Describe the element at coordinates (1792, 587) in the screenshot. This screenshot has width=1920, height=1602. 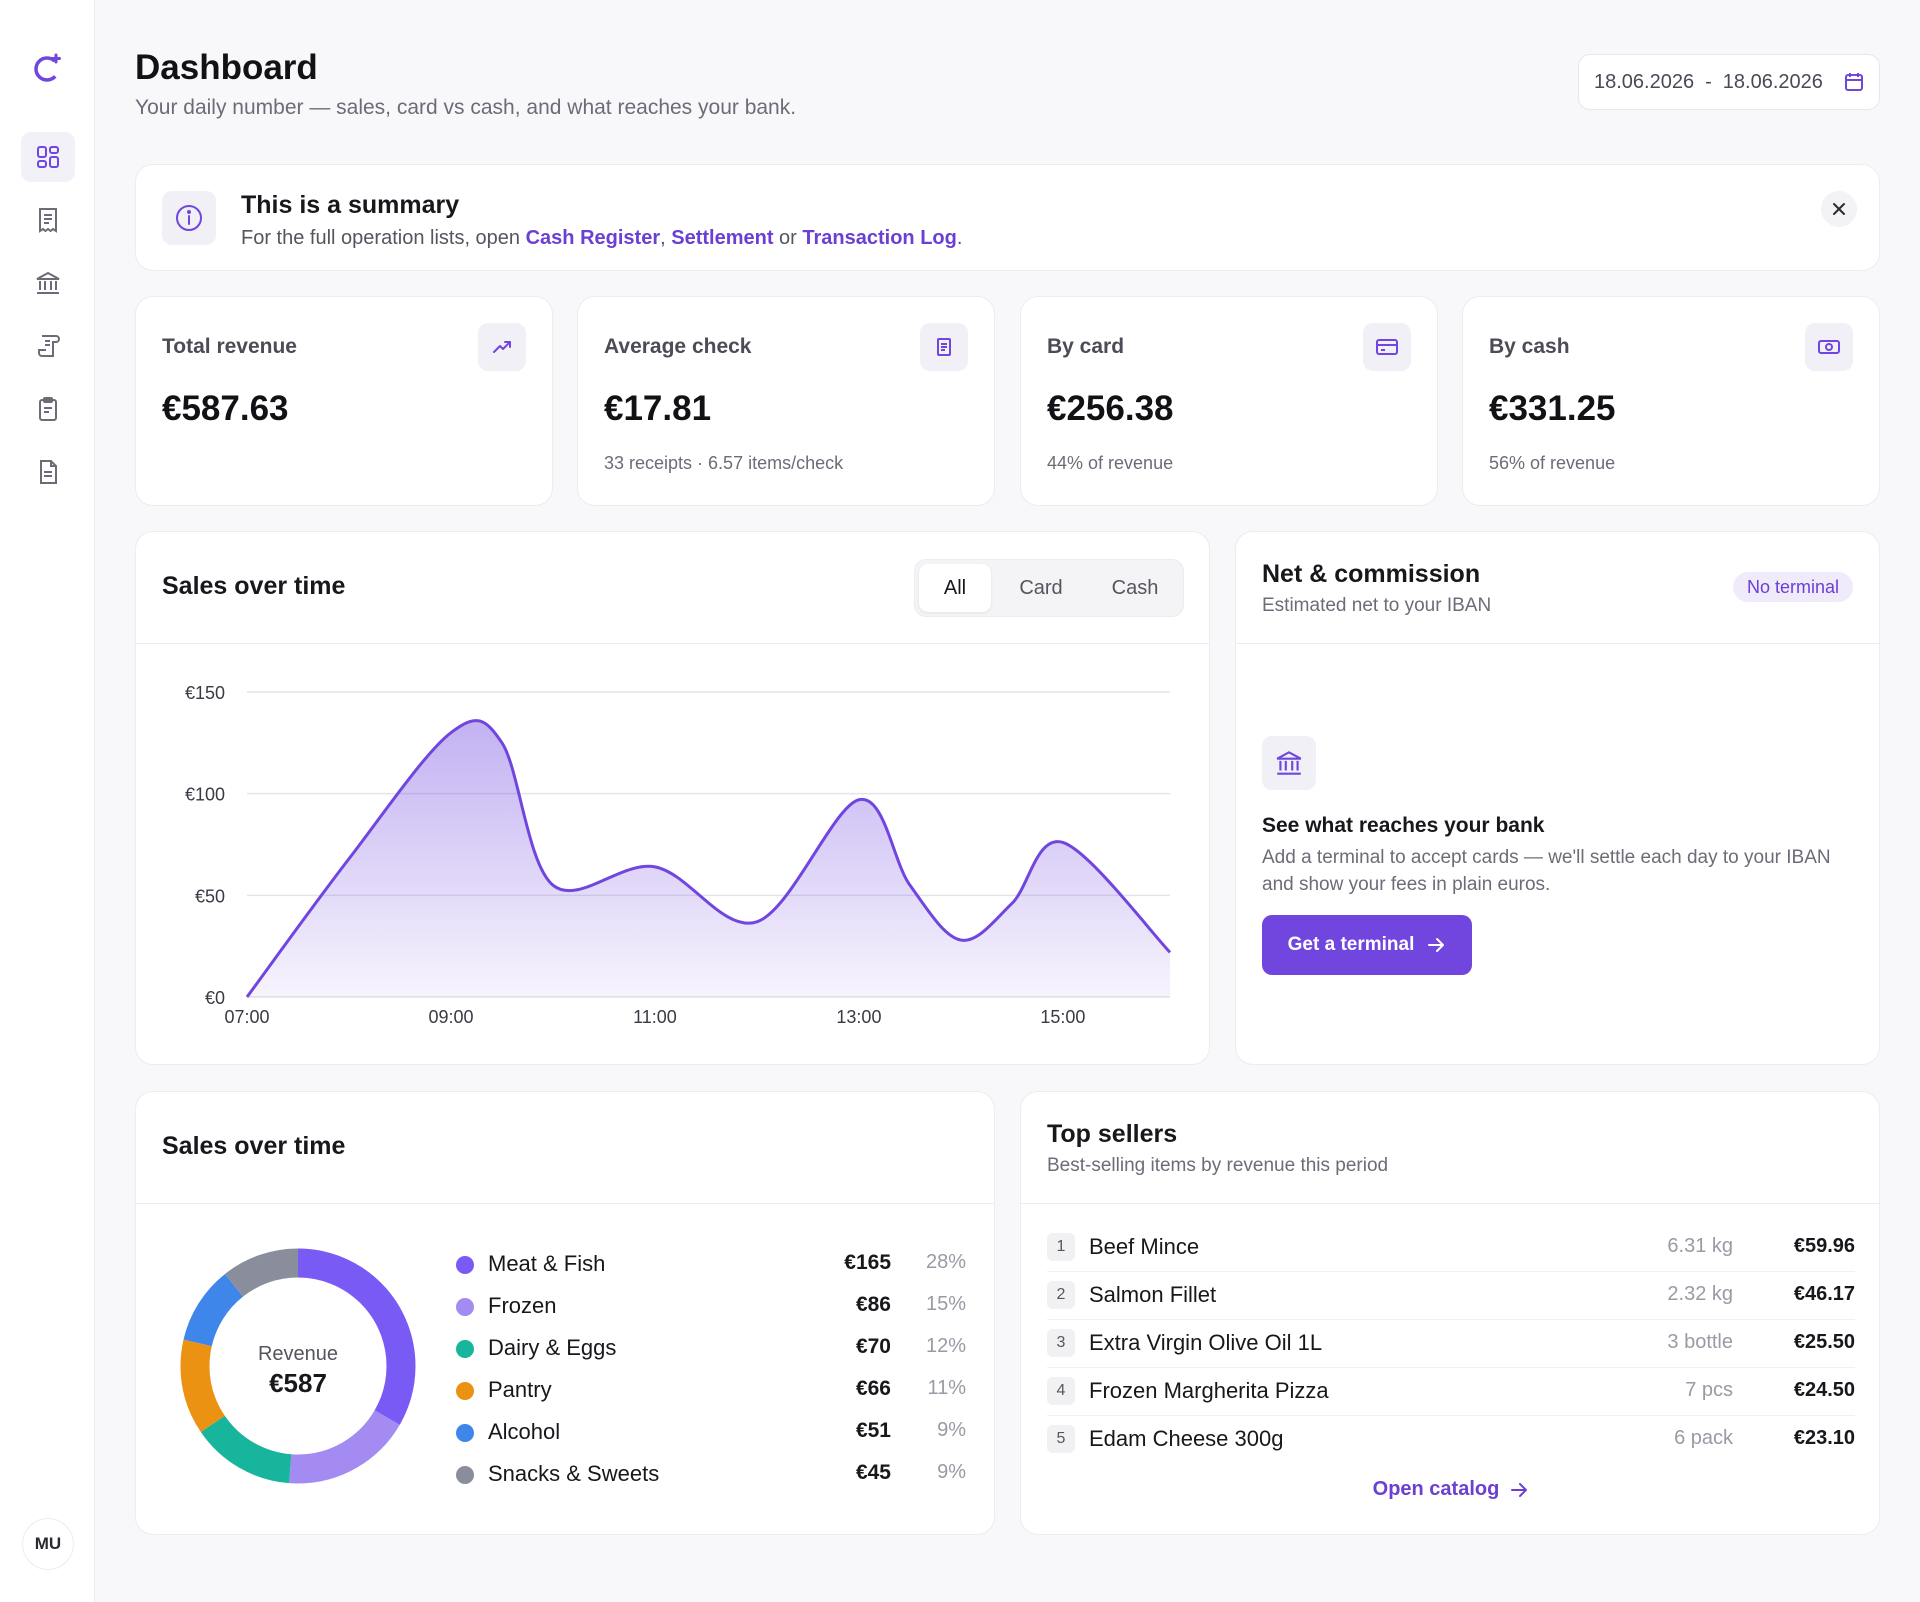
I see `status-badge: No terminal` at that location.